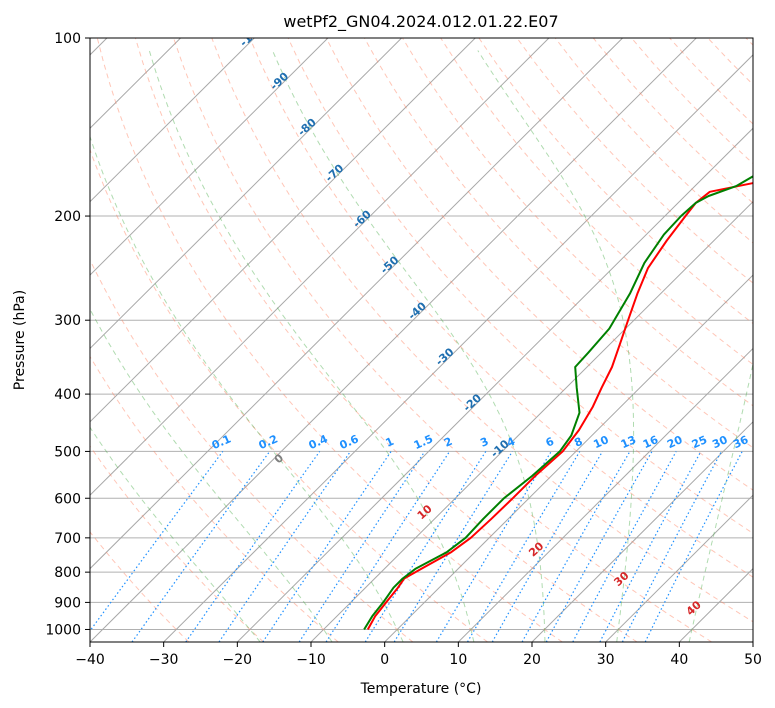 This screenshot has width=775, height=708. What do you see at coordinates (720, 442) in the screenshot?
I see `mixing-ratio-label: 30` at bounding box center [720, 442].